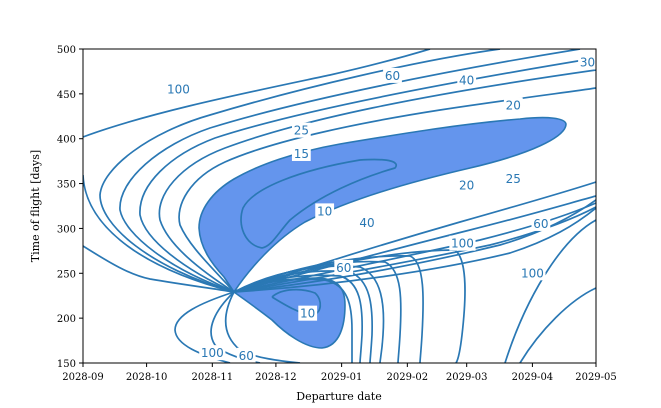 The image size is (661, 408). I want to click on contour-10-upper, so click(319, 203).